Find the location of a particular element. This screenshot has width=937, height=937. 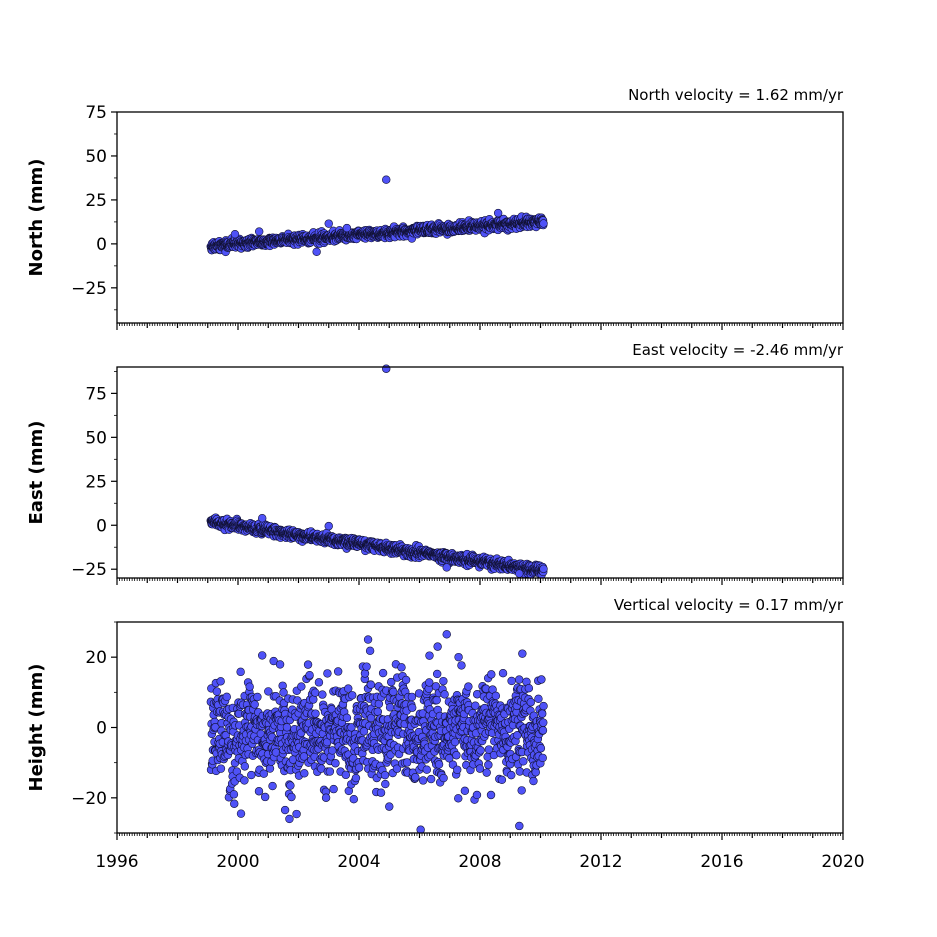

height-data-points is located at coordinates (377, 731).